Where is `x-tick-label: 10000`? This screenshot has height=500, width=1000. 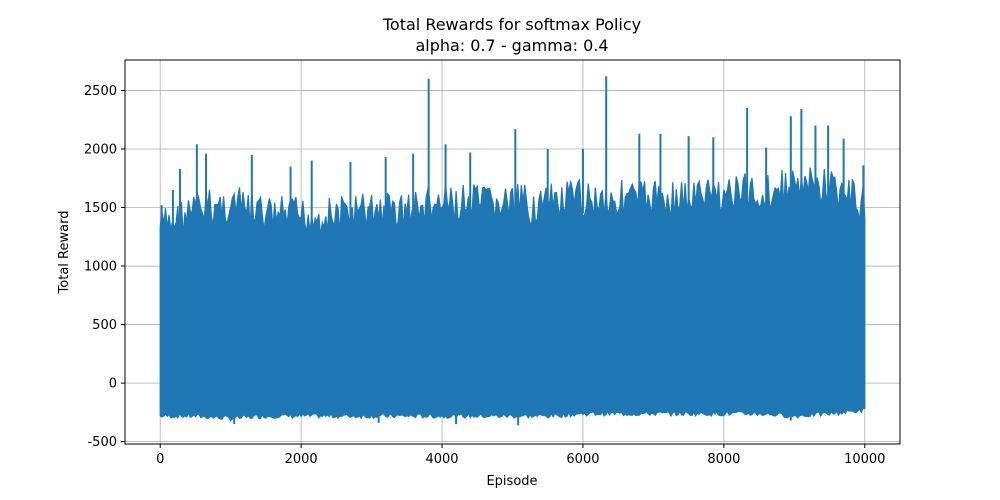
x-tick-label: 10000 is located at coordinates (864, 459).